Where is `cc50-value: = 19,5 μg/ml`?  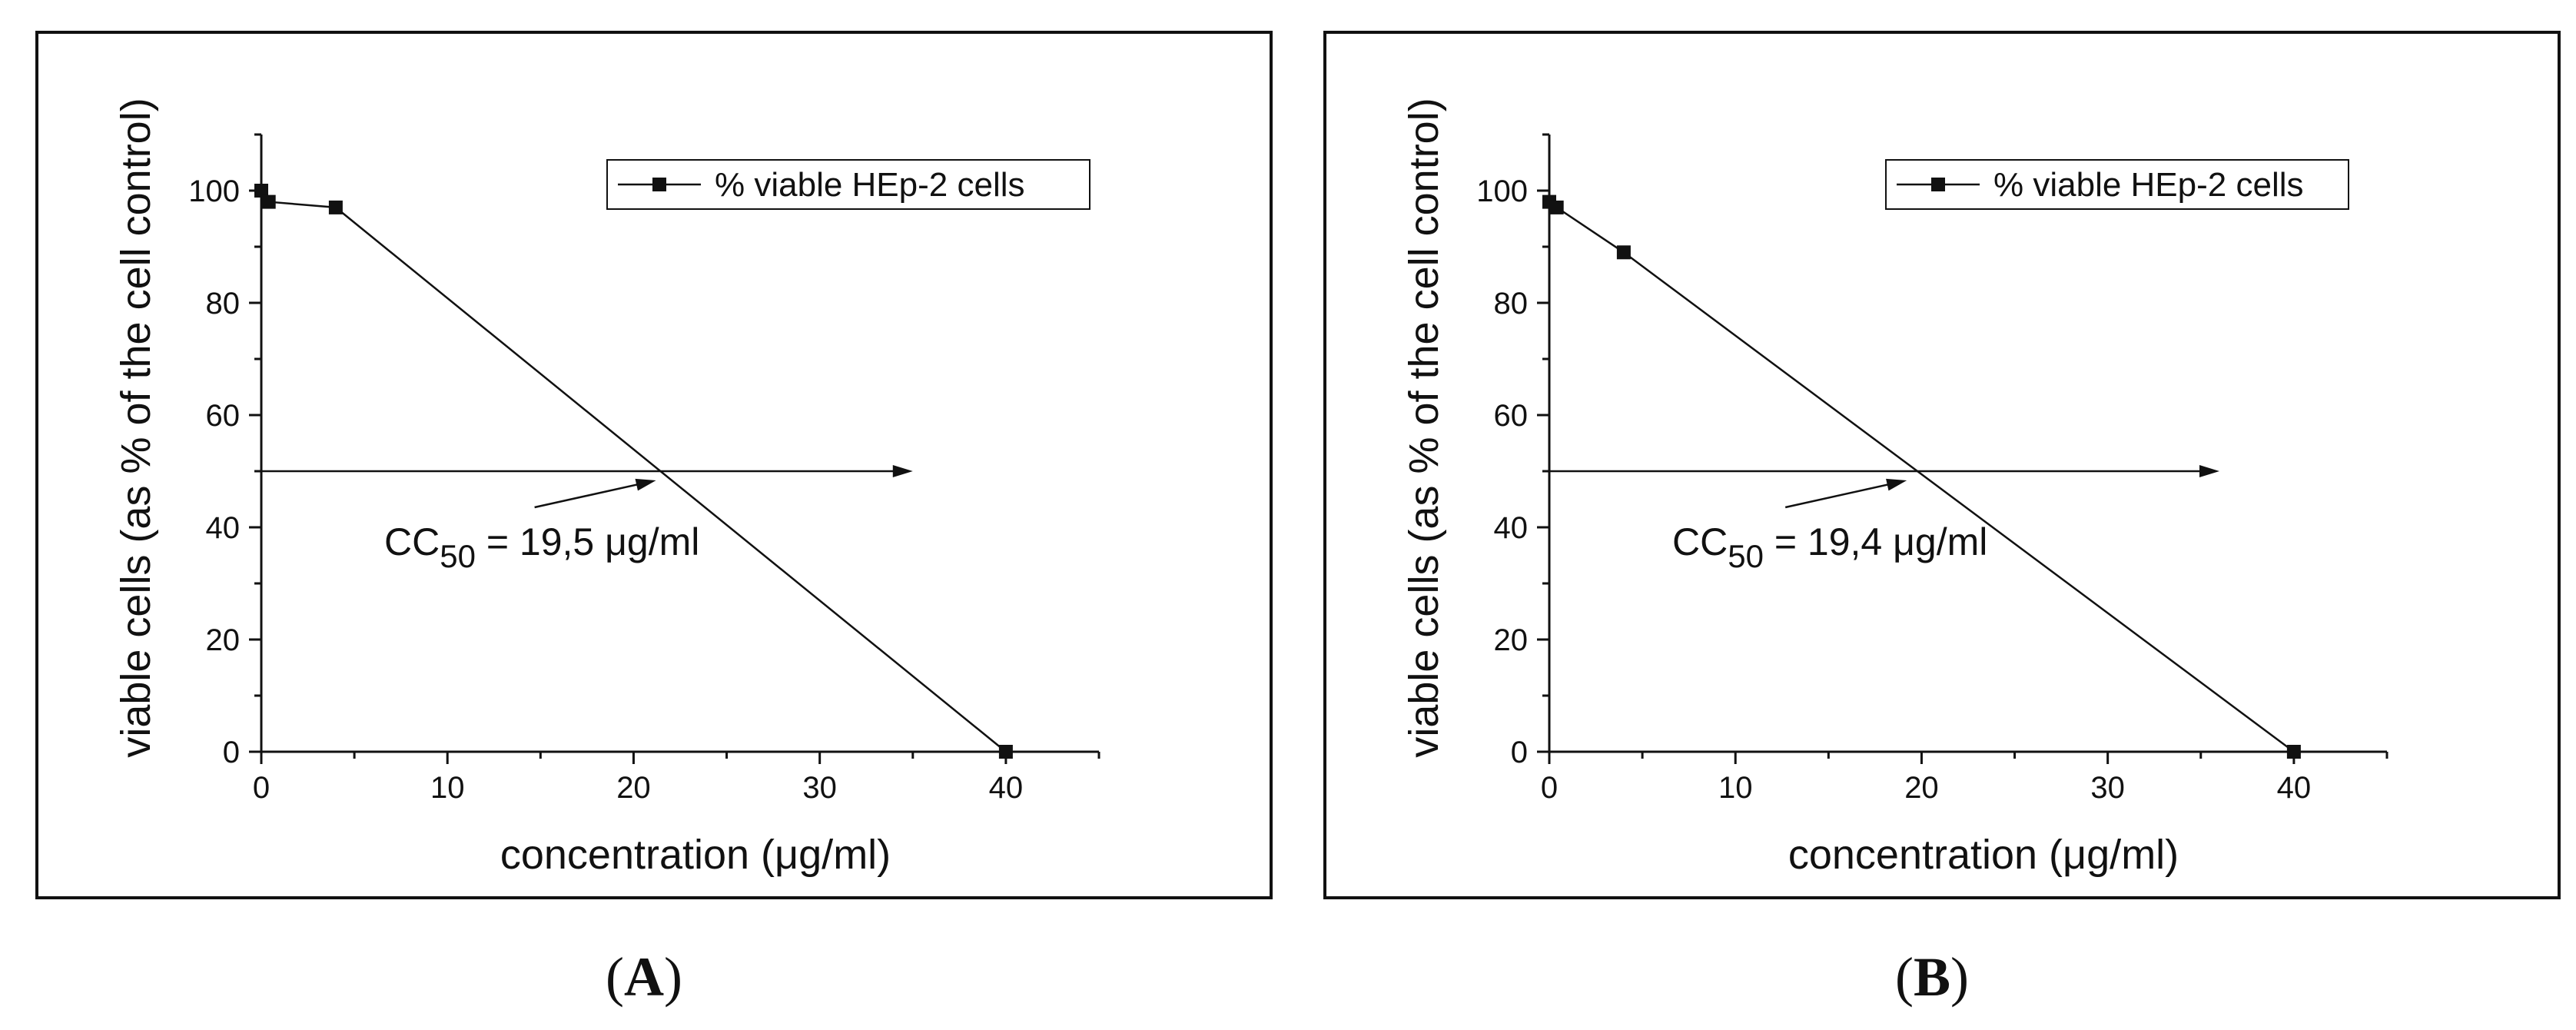 cc50-value: = 19,5 μg/ml is located at coordinates (587, 541).